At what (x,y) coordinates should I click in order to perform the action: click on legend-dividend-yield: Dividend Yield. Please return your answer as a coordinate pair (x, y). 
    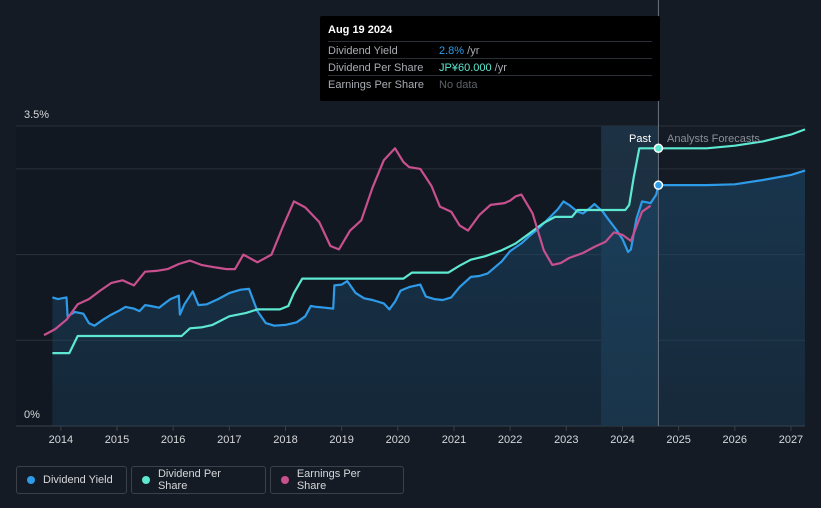
    Looking at the image, I should click on (71, 480).